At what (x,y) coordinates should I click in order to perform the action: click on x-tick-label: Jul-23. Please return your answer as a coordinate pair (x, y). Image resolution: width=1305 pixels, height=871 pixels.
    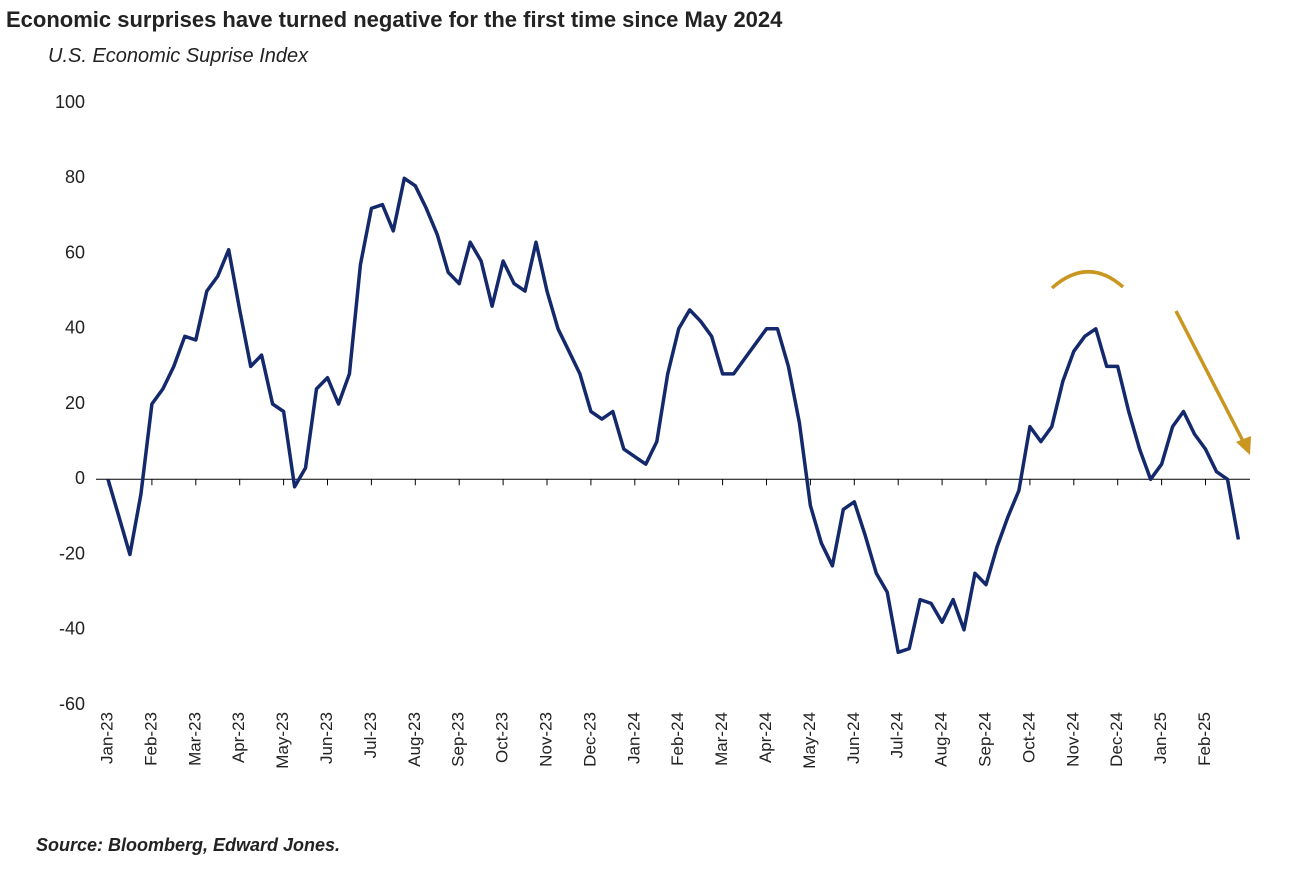
    Looking at the image, I should click on (370, 735).